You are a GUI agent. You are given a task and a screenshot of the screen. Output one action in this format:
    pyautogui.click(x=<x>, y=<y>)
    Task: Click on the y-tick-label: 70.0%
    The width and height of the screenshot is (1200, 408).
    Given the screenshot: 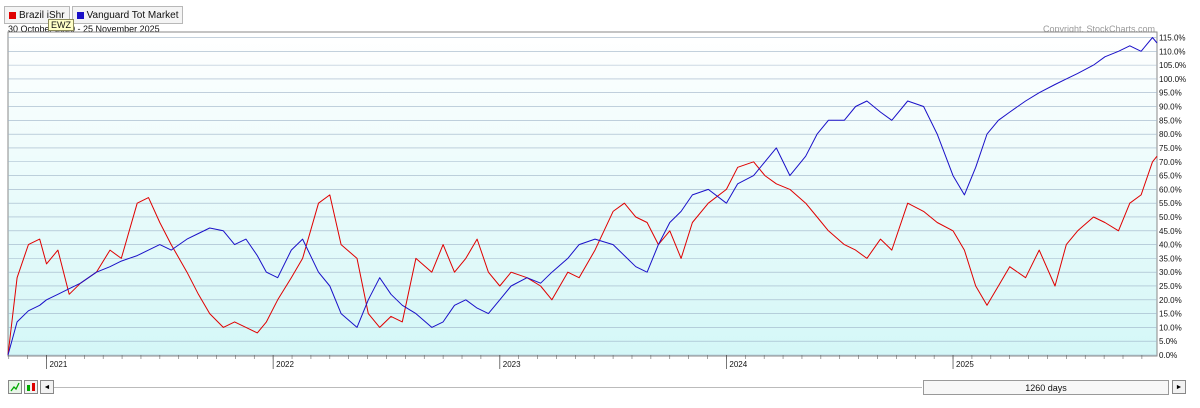 What is the action you would take?
    pyautogui.click(x=1170, y=162)
    